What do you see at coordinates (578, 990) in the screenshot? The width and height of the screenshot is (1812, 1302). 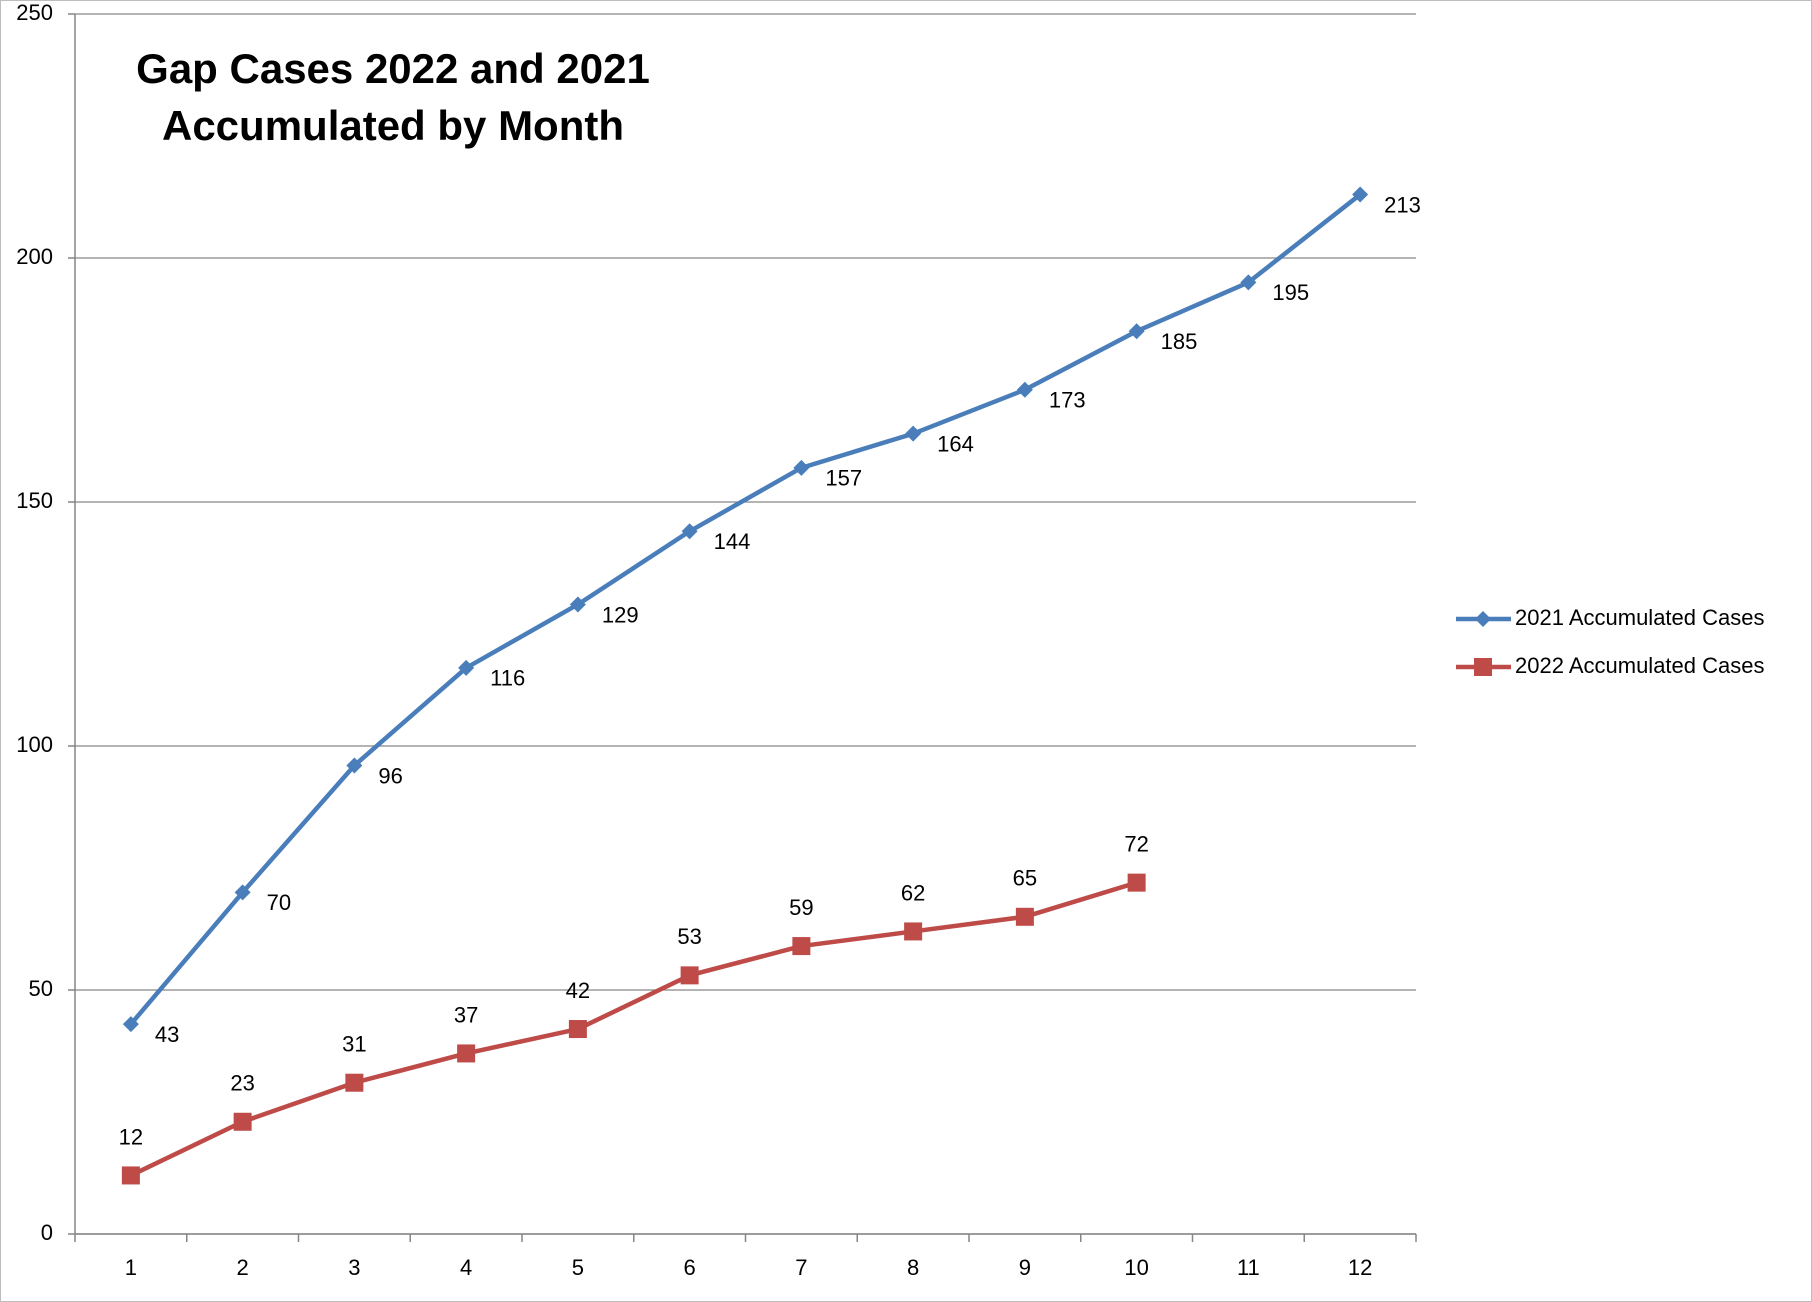 I see `data-label: 42` at bounding box center [578, 990].